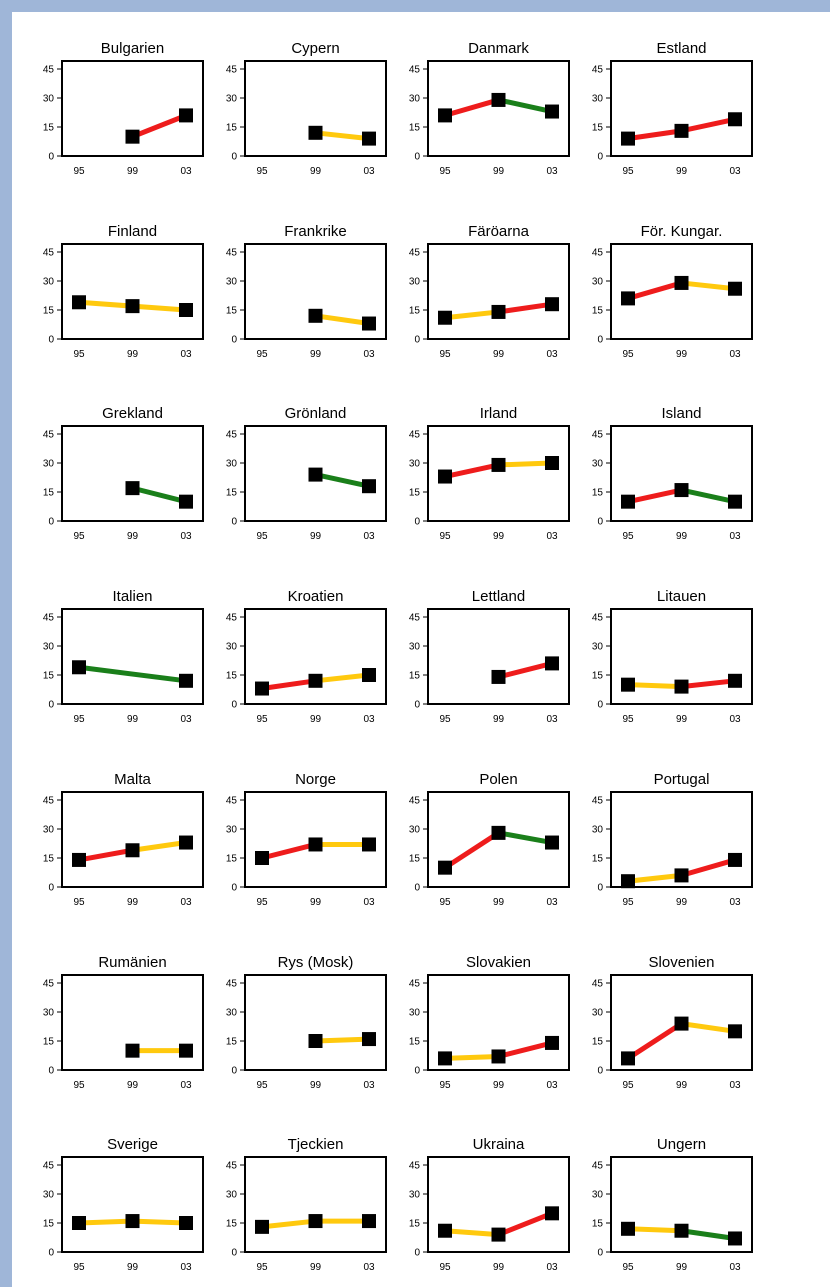 The image size is (830, 1287). I want to click on panel-title: Kroatien, so click(316, 596).